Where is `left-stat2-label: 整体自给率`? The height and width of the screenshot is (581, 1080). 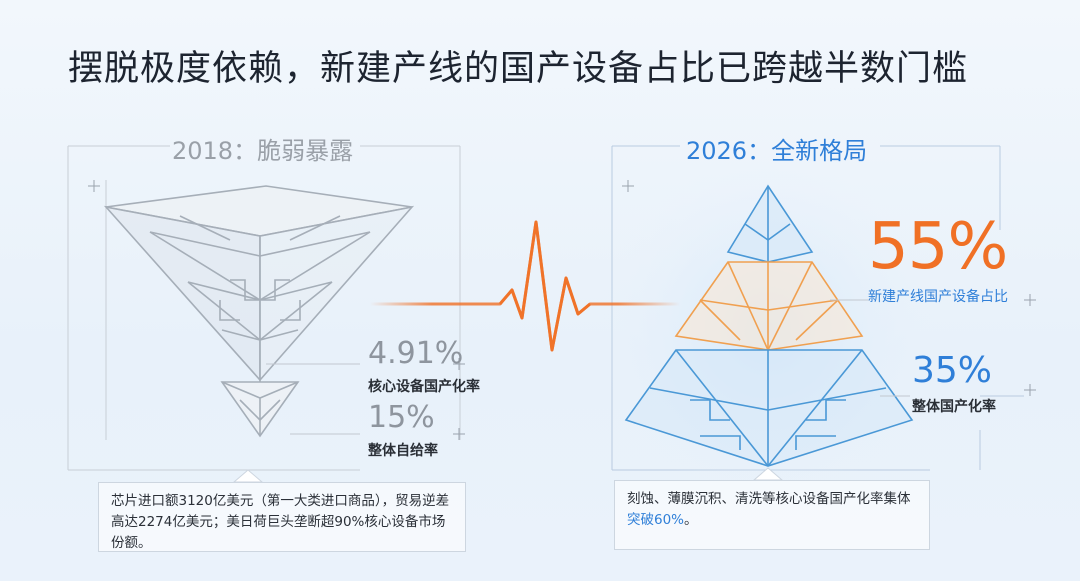
left-stat2-label: 整体自给率 is located at coordinates (403, 451).